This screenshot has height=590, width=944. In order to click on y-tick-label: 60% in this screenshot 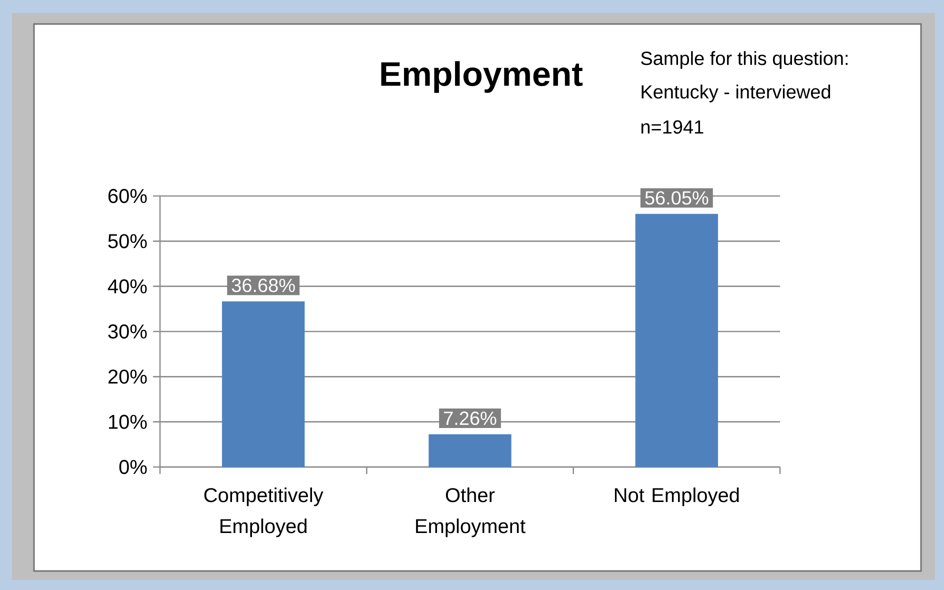, I will do `click(127, 196)`.